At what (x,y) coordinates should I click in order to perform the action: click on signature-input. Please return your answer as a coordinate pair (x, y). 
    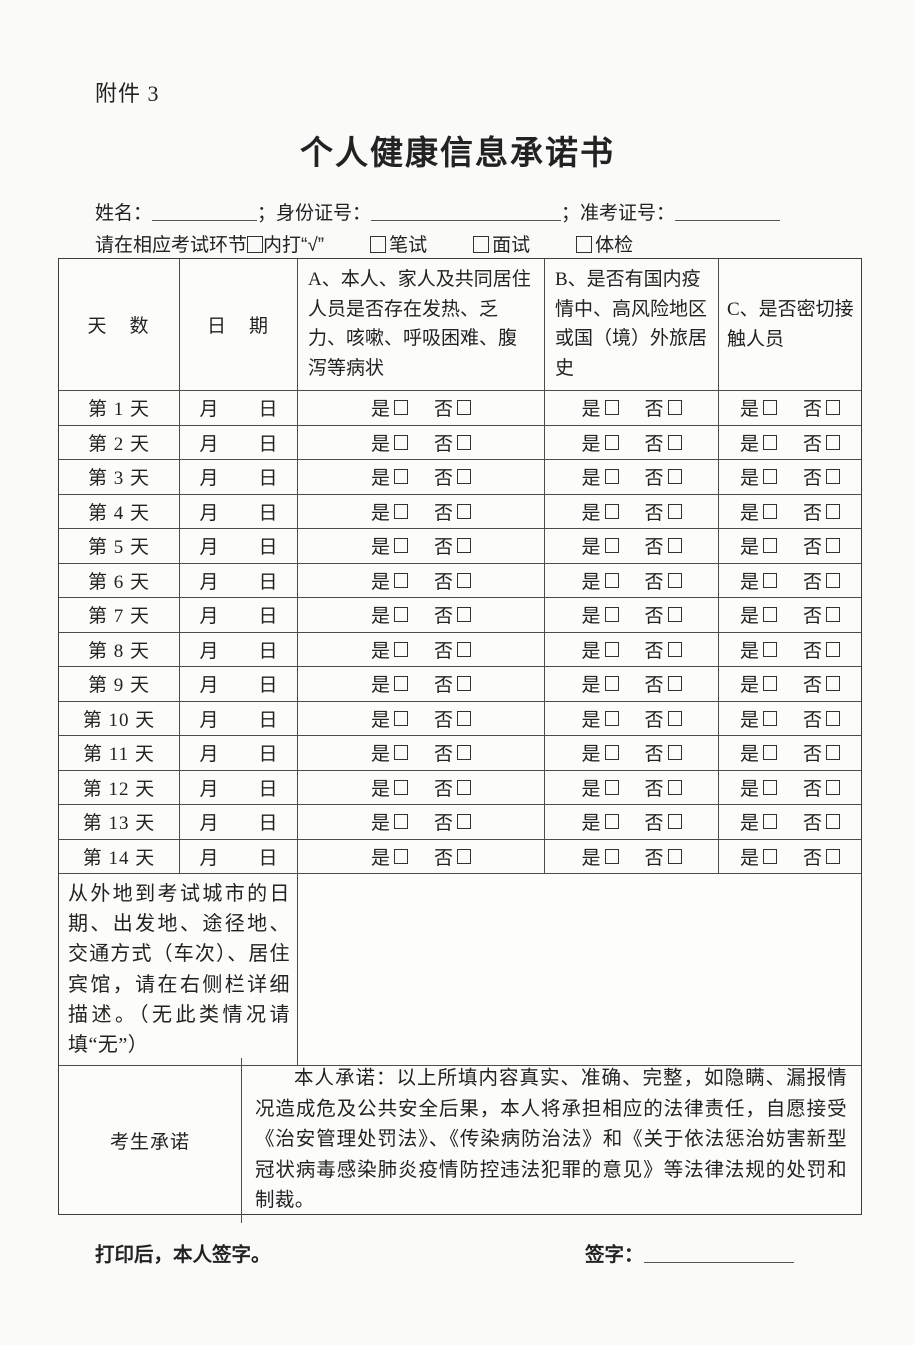
    Looking at the image, I should click on (718, 1253).